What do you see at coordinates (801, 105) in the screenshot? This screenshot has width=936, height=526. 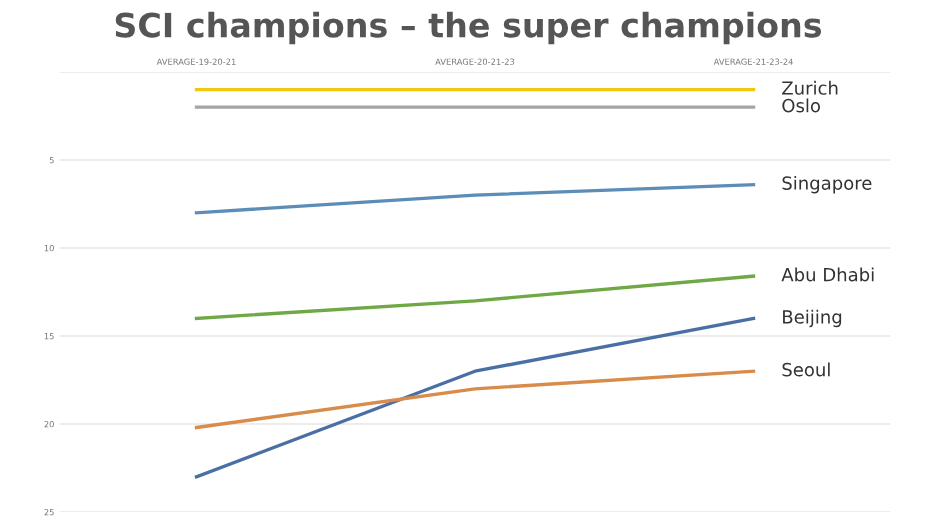 I see `series-label: Oslo` at bounding box center [801, 105].